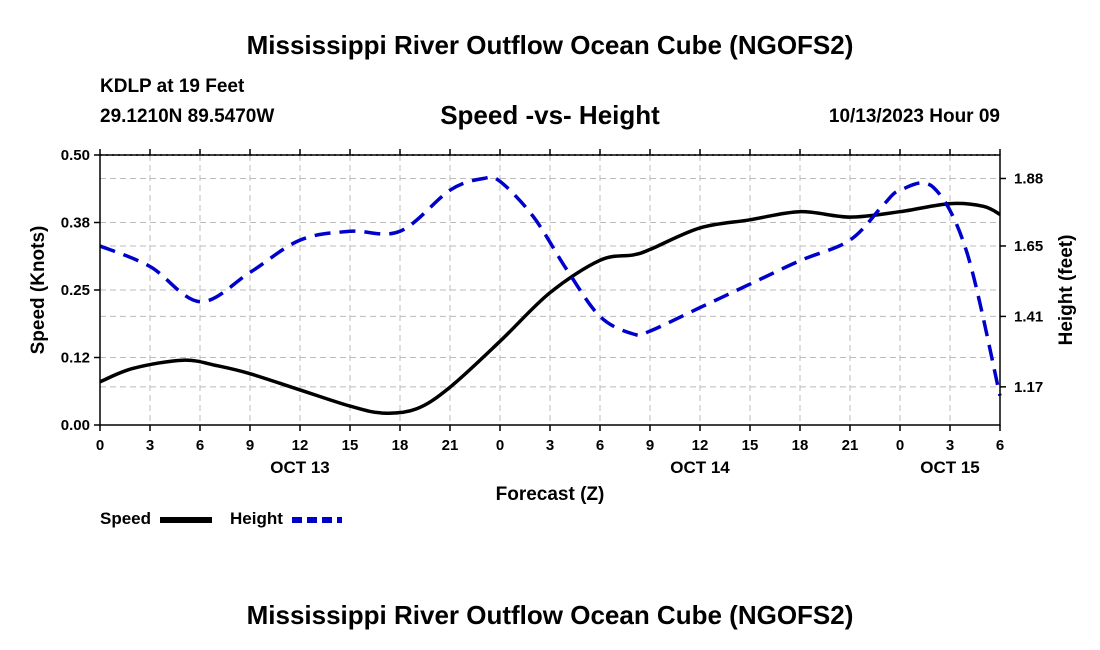  What do you see at coordinates (126, 518) in the screenshot?
I see `legend-speed-label: Speed` at bounding box center [126, 518].